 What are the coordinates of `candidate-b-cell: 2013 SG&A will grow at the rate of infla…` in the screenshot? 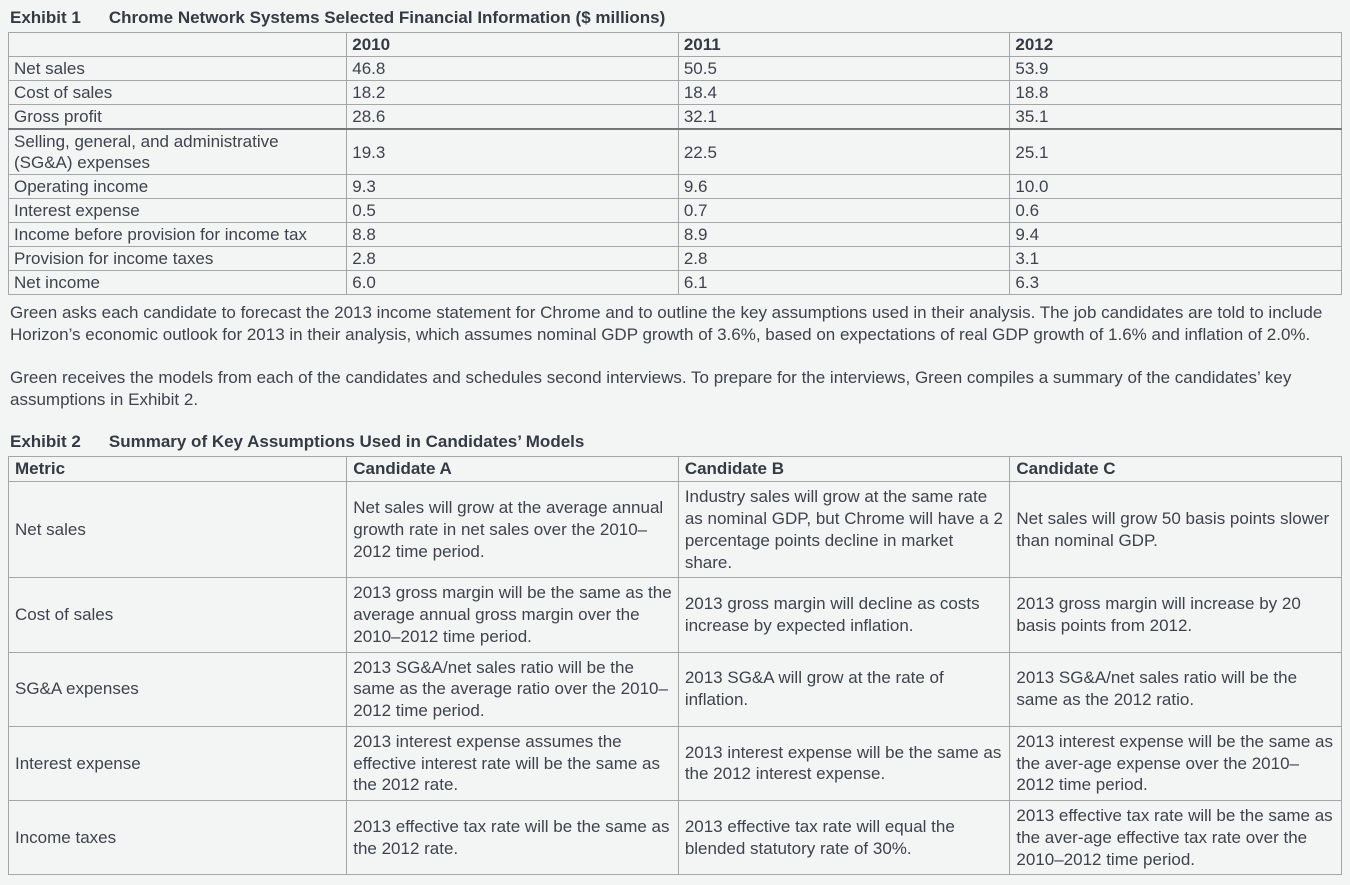 It's located at (844, 689).